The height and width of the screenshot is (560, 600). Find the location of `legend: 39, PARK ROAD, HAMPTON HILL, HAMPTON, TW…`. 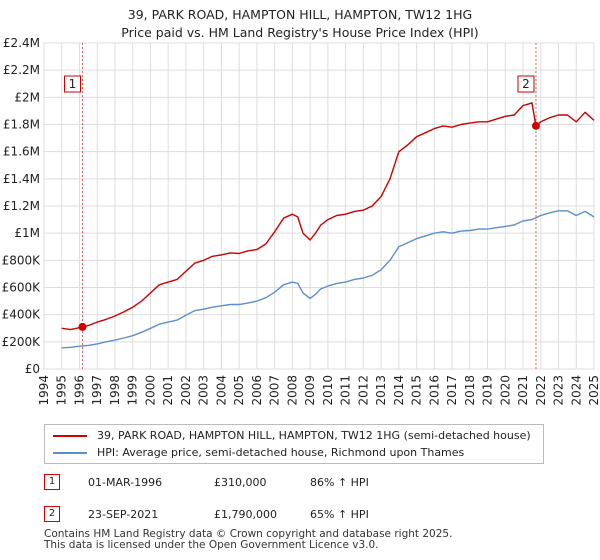

legend: 39, PARK ROAD, HAMPTON HILL, HAMPTON, TW… is located at coordinates (294, 444).